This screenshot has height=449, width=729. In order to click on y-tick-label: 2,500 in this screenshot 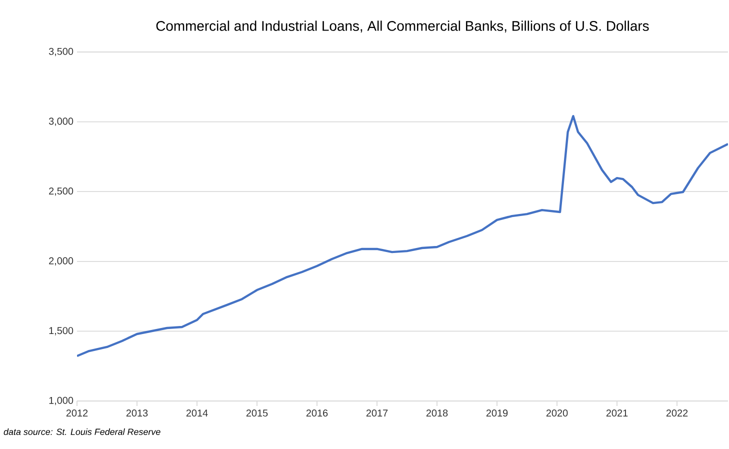, I will do `click(61, 191)`.